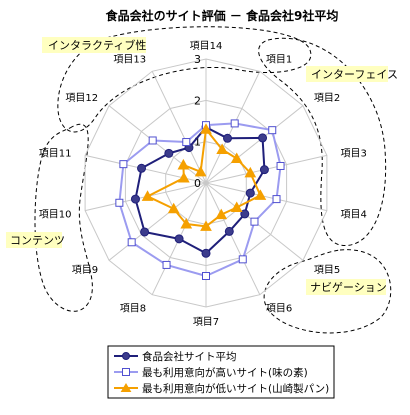 Image resolution: width=410 pixels, height=415 pixels. What do you see at coordinates (189, 356) in the screenshot?
I see `svg-text: 食品会社サイト平均` at bounding box center [189, 356].